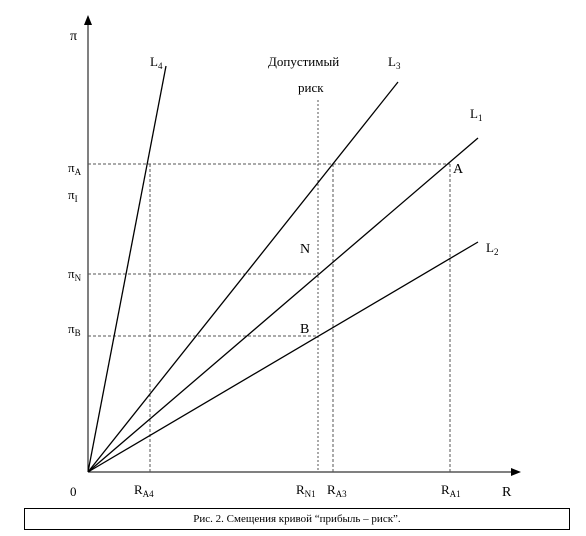  I want to click on label-l4: L4, so click(156, 62).